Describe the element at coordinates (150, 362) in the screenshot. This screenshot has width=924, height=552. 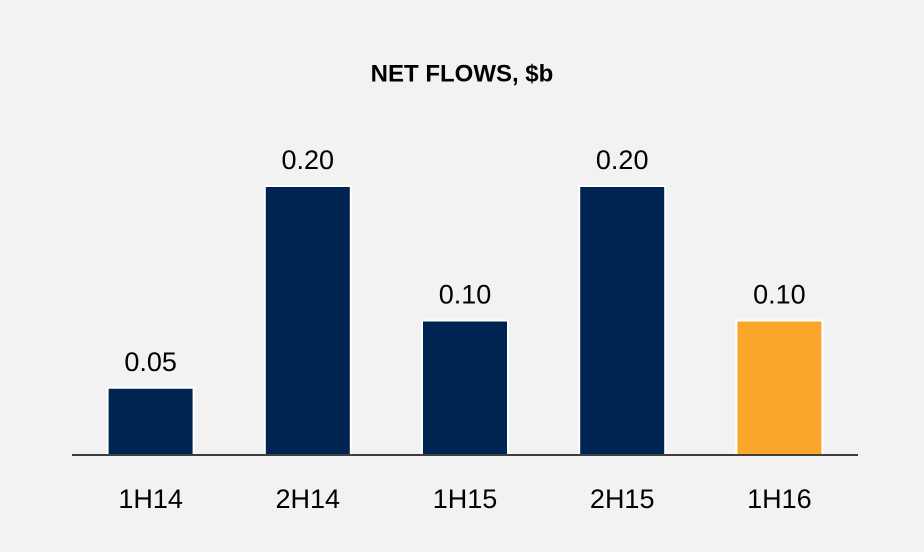
I see `value-label: 0.05` at that location.